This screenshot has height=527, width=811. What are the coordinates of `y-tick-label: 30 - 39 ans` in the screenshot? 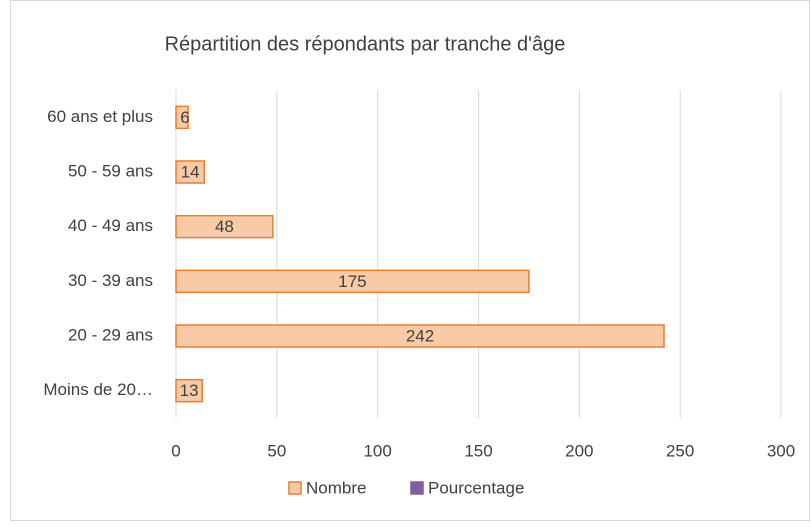 It's located at (110, 280).